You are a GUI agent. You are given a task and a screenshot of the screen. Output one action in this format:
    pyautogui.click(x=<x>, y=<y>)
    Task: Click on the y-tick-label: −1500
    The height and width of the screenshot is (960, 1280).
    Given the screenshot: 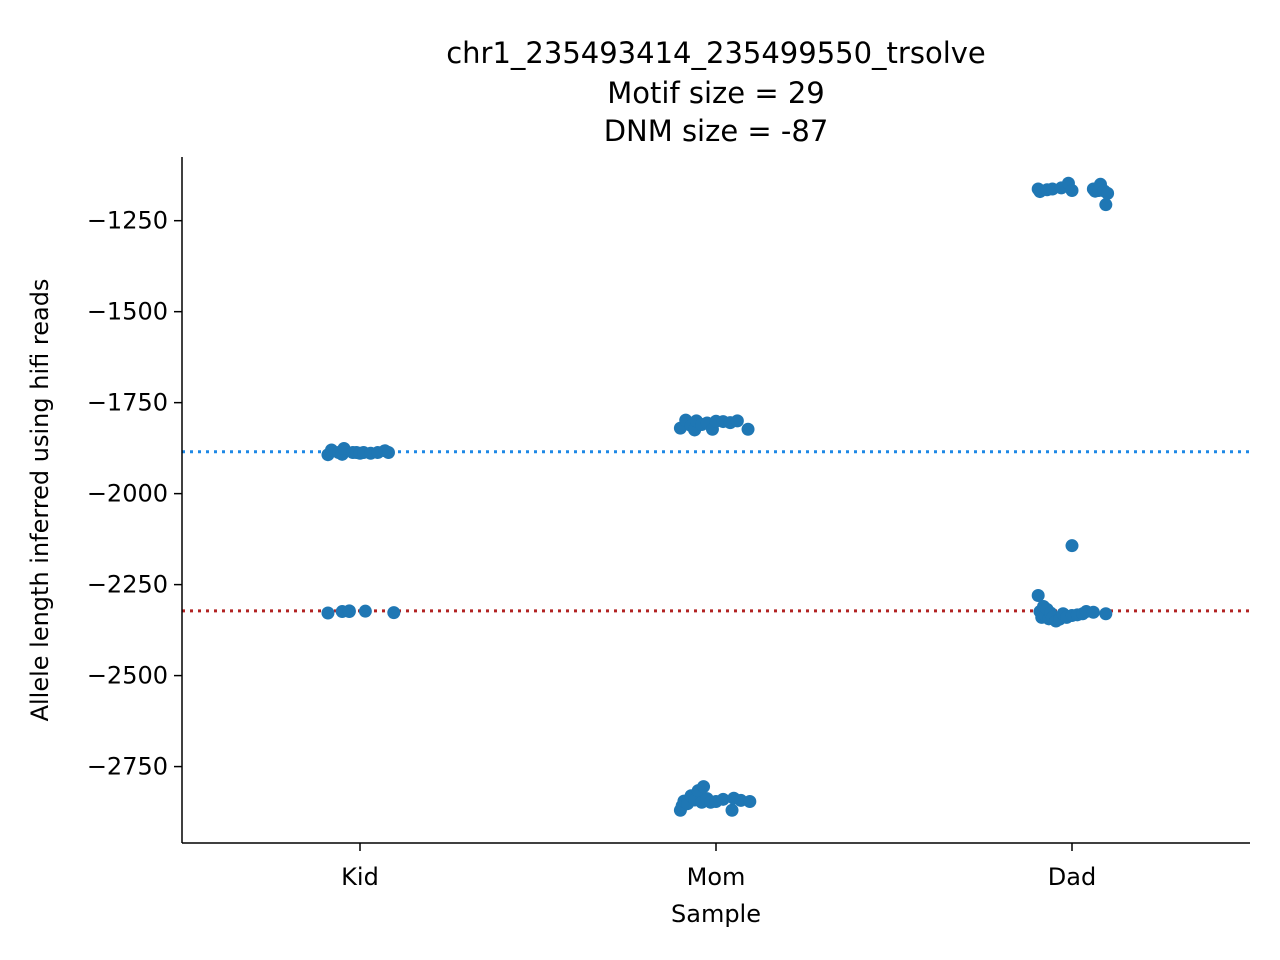 What is the action you would take?
    pyautogui.click(x=127, y=312)
    